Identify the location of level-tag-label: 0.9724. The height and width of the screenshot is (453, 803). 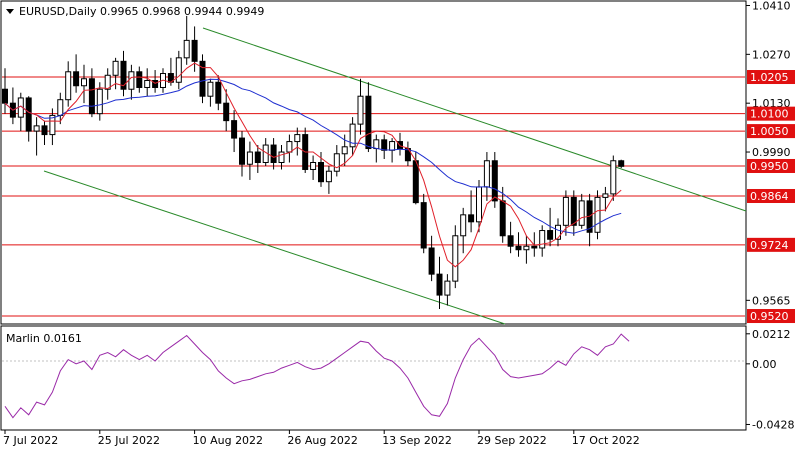
(769, 245).